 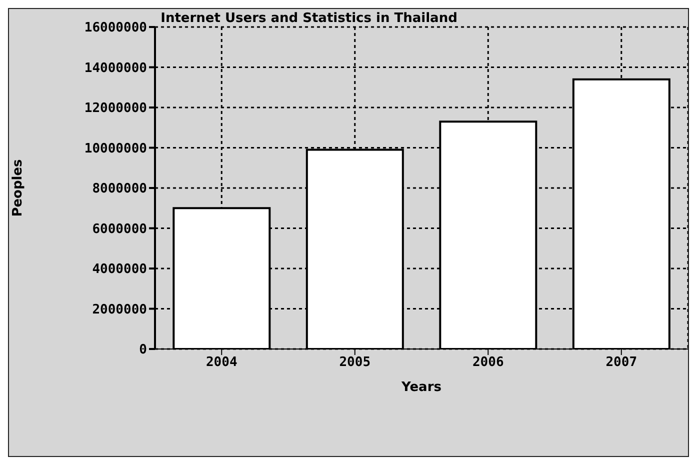 I want to click on y-tick-label: 2000000, so click(x=120, y=310).